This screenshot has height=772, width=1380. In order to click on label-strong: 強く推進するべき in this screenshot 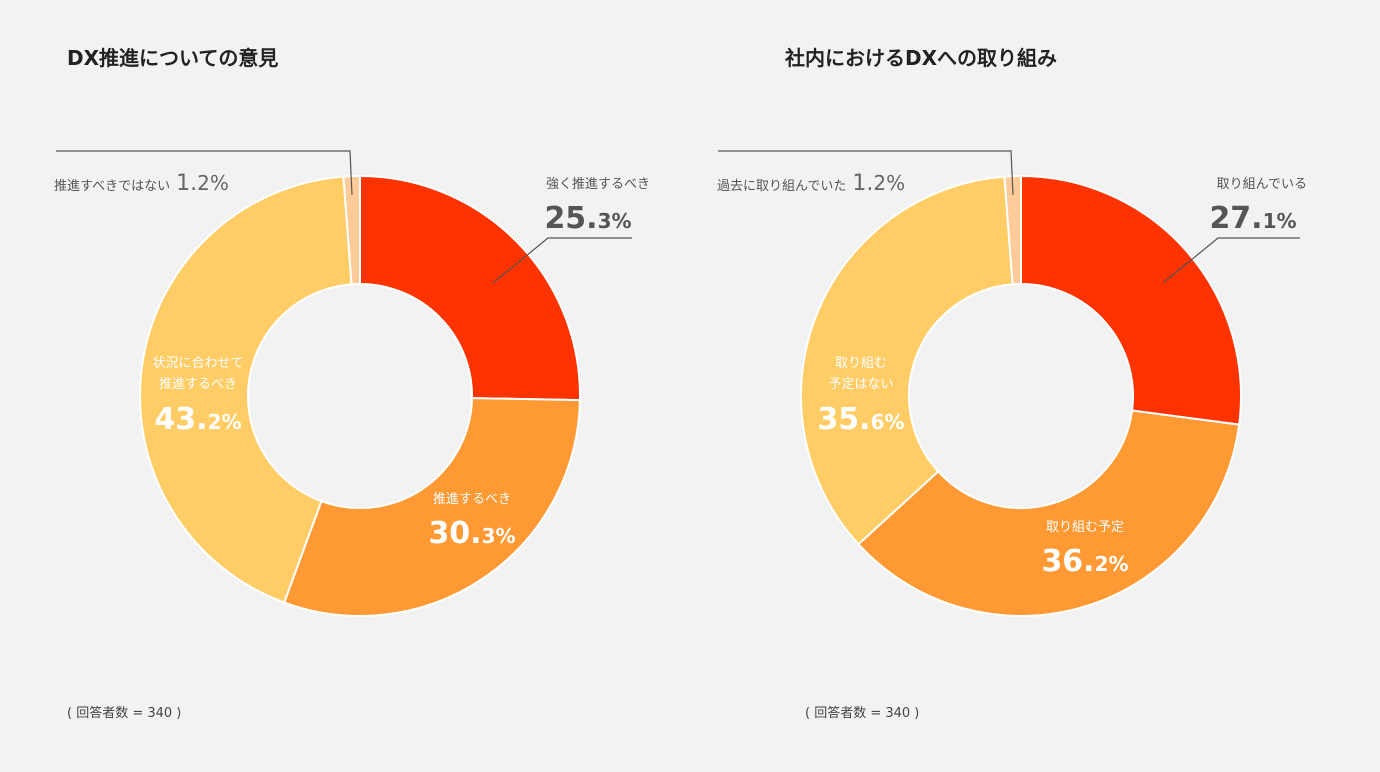, I will do `click(598, 184)`.